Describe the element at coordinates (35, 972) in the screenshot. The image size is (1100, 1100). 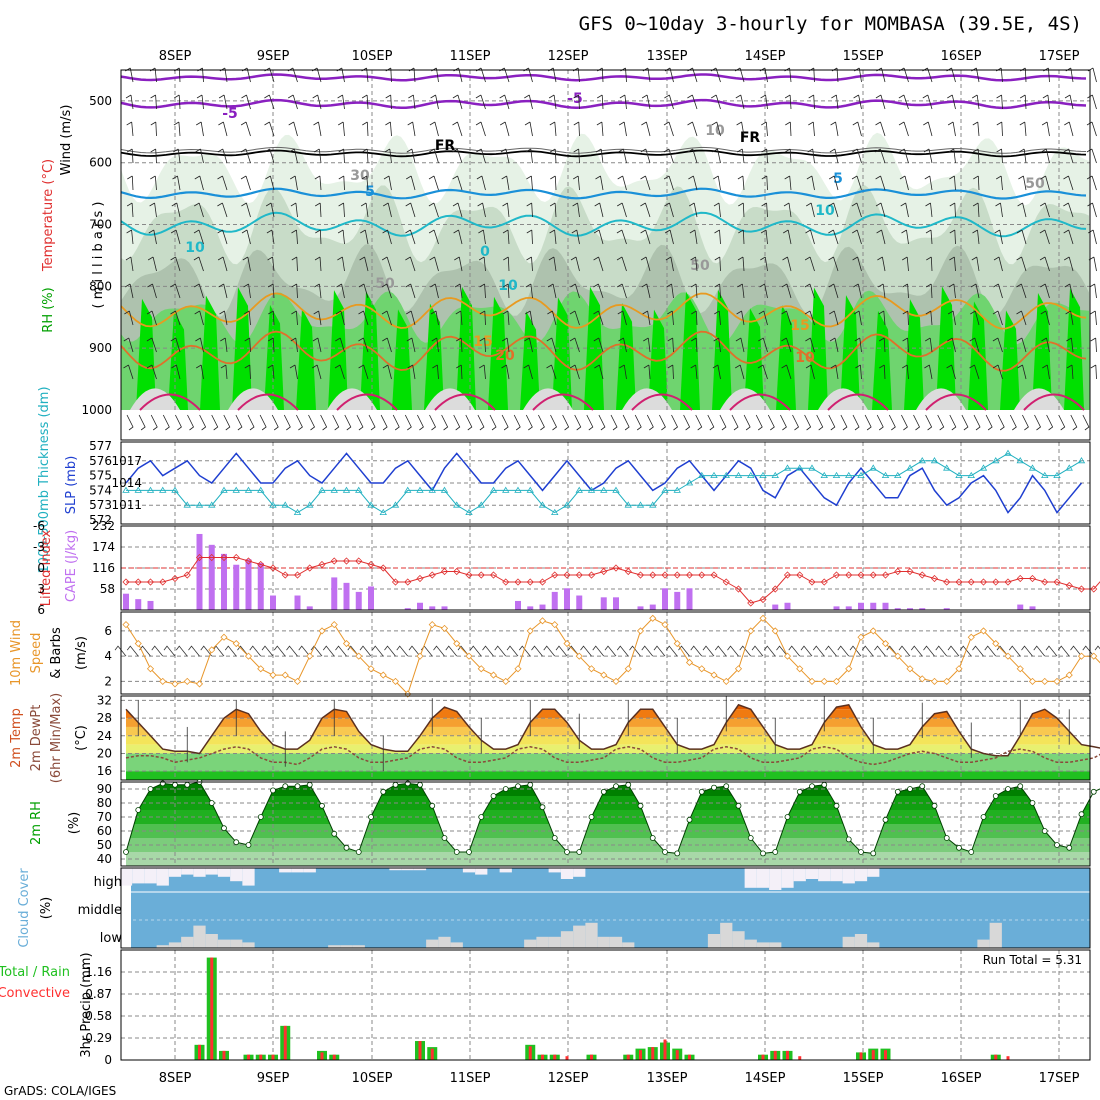
I see `precip-legend-total: Total / Rain` at that location.